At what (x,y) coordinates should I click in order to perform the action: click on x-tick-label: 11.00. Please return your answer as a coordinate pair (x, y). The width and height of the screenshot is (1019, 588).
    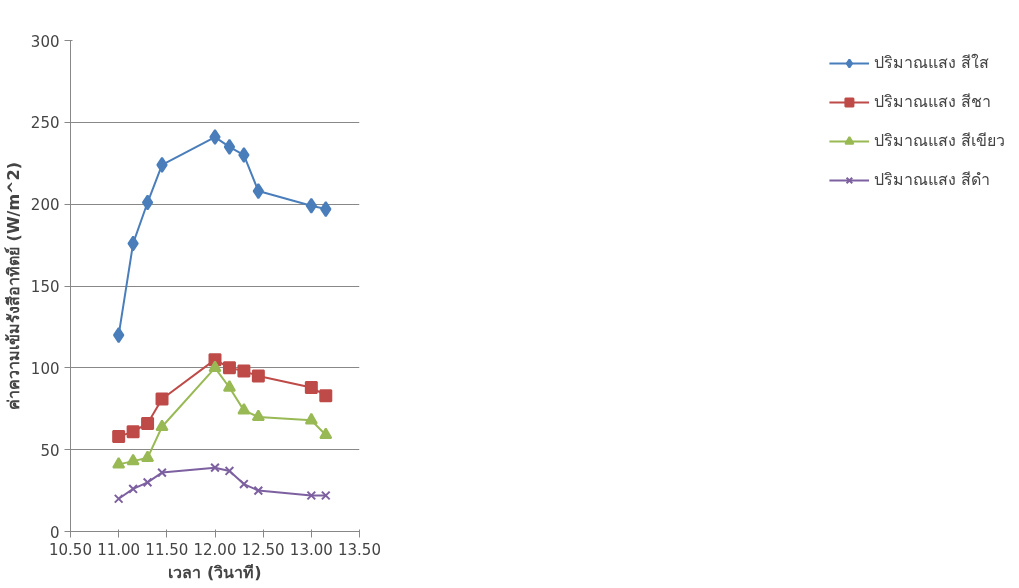
    Looking at the image, I should click on (119, 549).